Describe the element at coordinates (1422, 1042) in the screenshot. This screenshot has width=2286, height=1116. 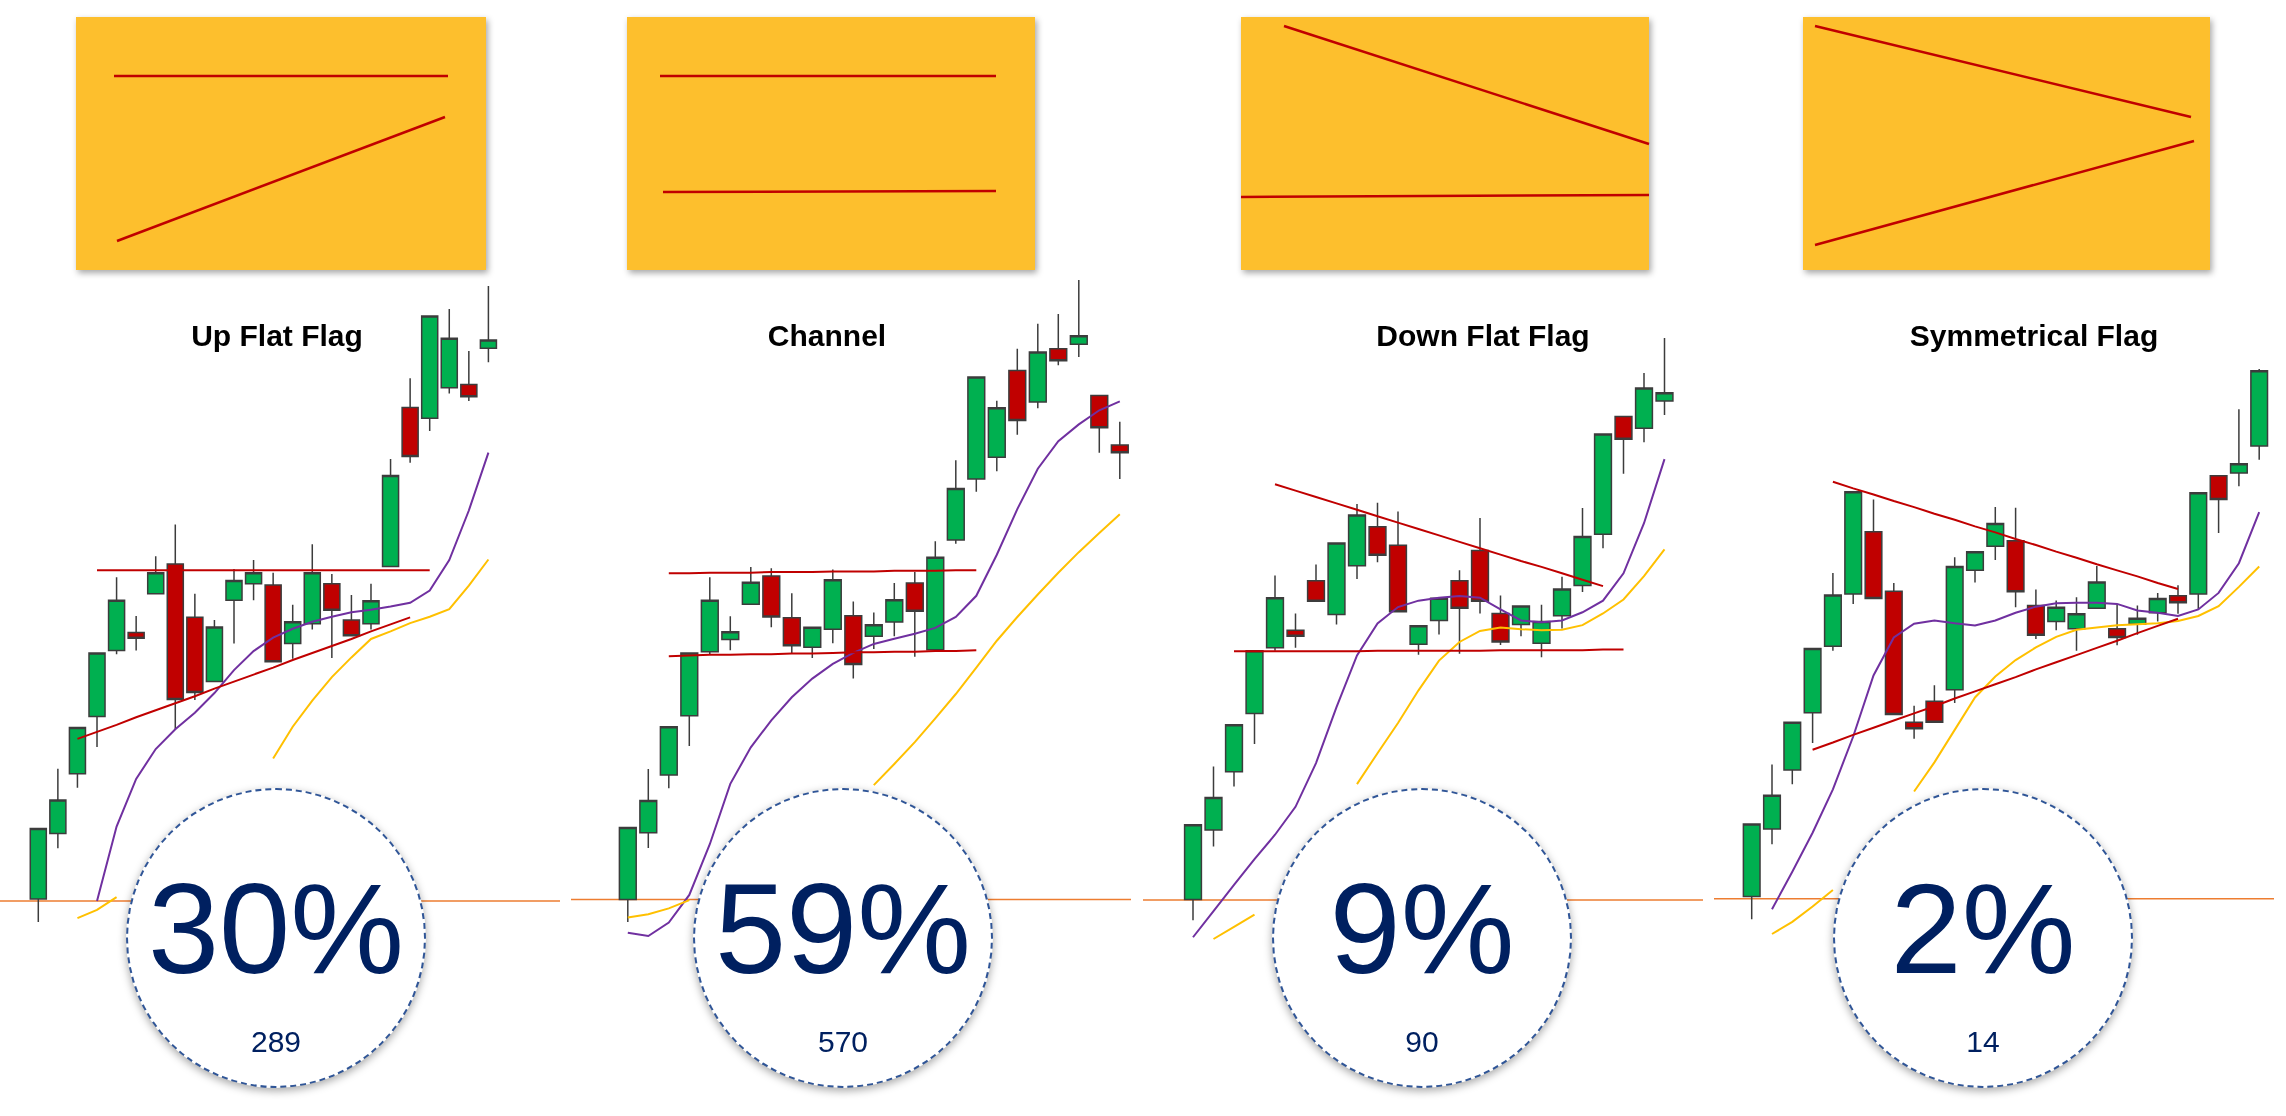
I see `text: 90` at that location.